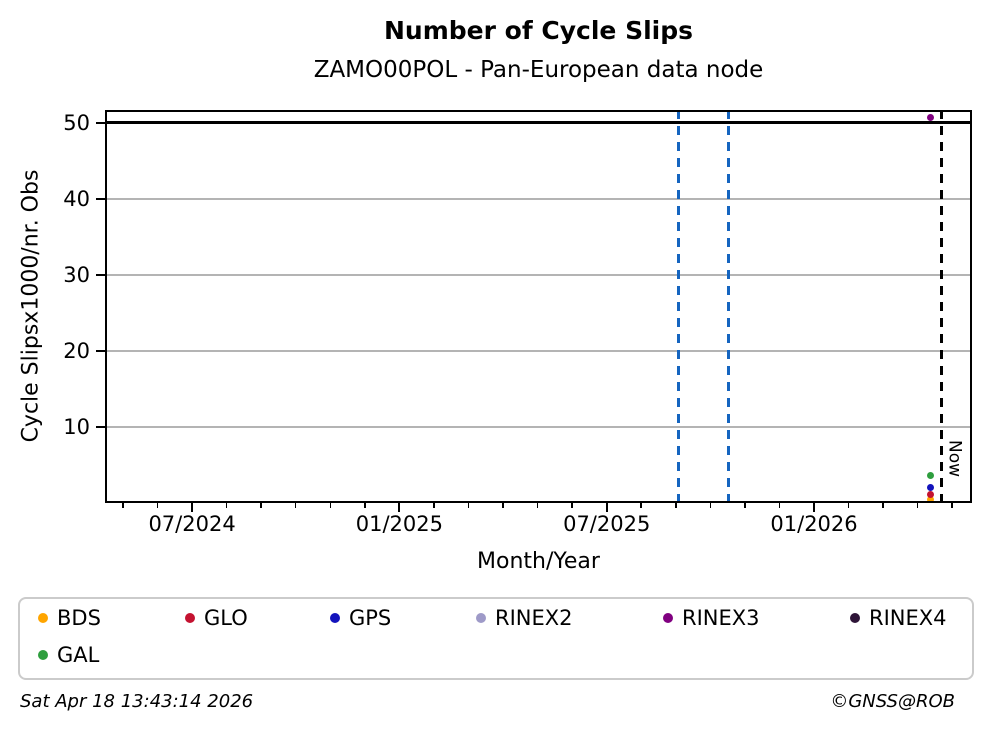  Describe the element at coordinates (607, 524) in the screenshot. I see `x-tick-label: 07/2025` at that location.